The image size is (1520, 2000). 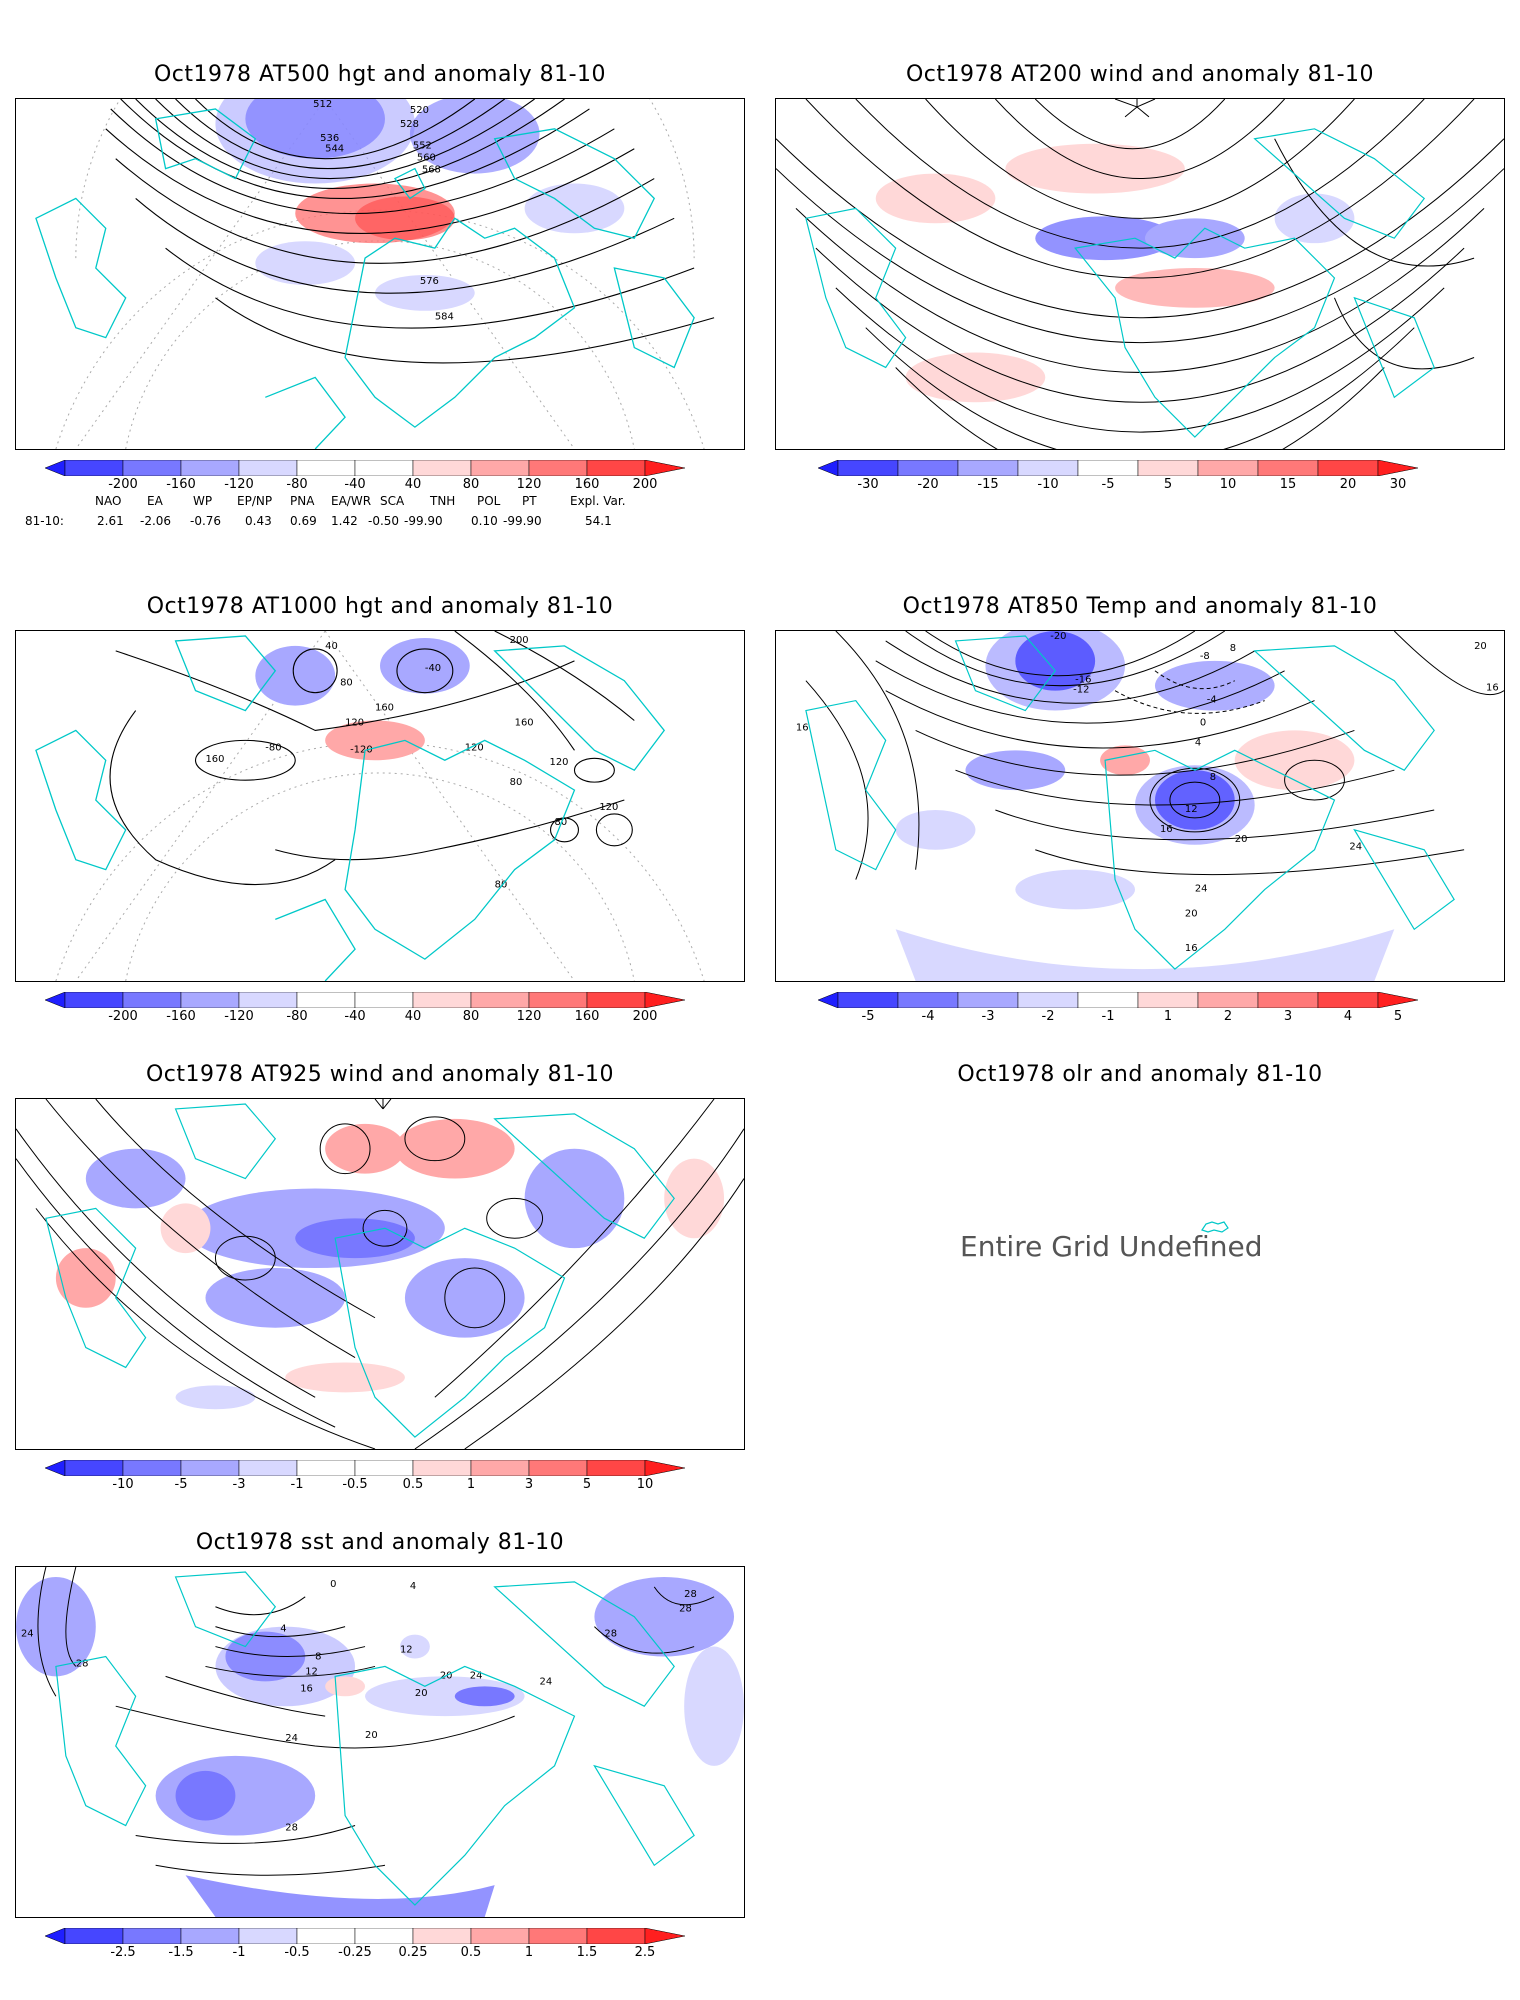 I want to click on tick: -160, so click(x=181, y=484).